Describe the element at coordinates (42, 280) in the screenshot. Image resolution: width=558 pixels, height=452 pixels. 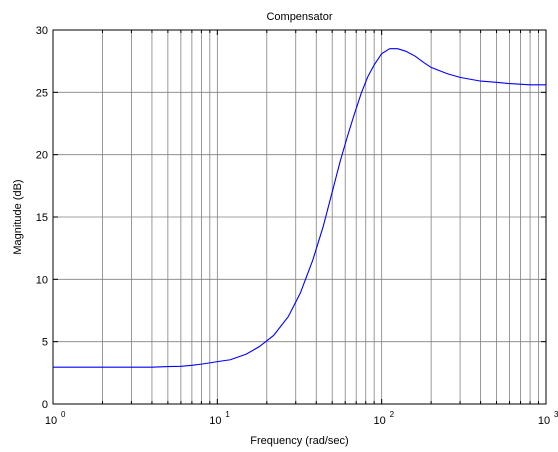
I see `y-tick-label: 10` at that location.